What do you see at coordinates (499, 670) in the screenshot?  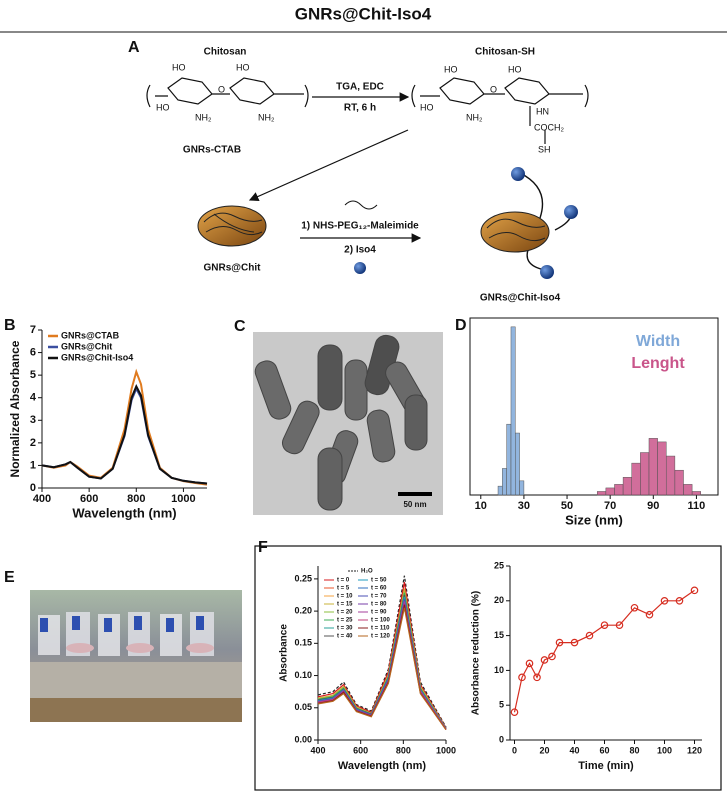 I see `y-tick-label: 10` at bounding box center [499, 670].